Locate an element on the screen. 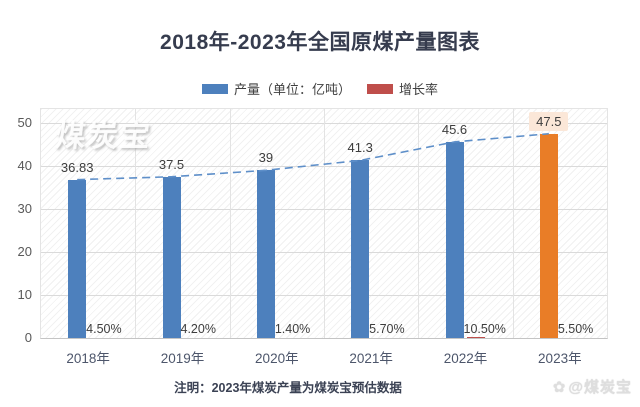 The height and width of the screenshot is (407, 640). x-axis-tick-label: 2020年 is located at coordinates (277, 358).